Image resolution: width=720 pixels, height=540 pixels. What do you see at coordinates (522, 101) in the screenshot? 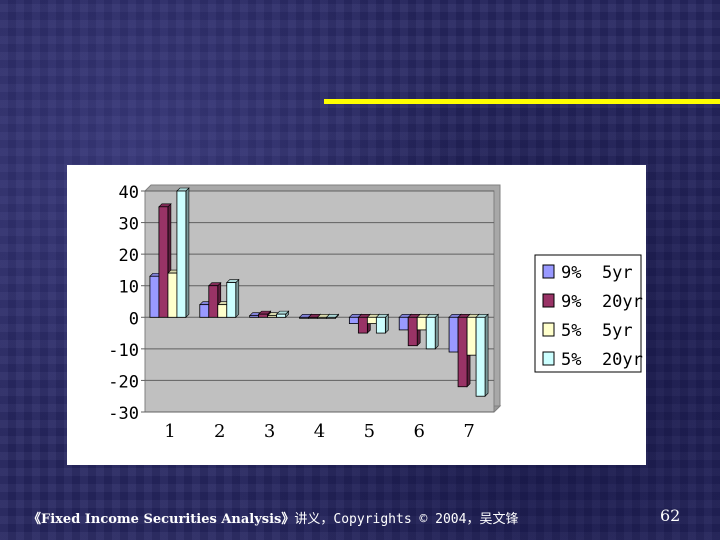
I see `accent-line` at bounding box center [522, 101].